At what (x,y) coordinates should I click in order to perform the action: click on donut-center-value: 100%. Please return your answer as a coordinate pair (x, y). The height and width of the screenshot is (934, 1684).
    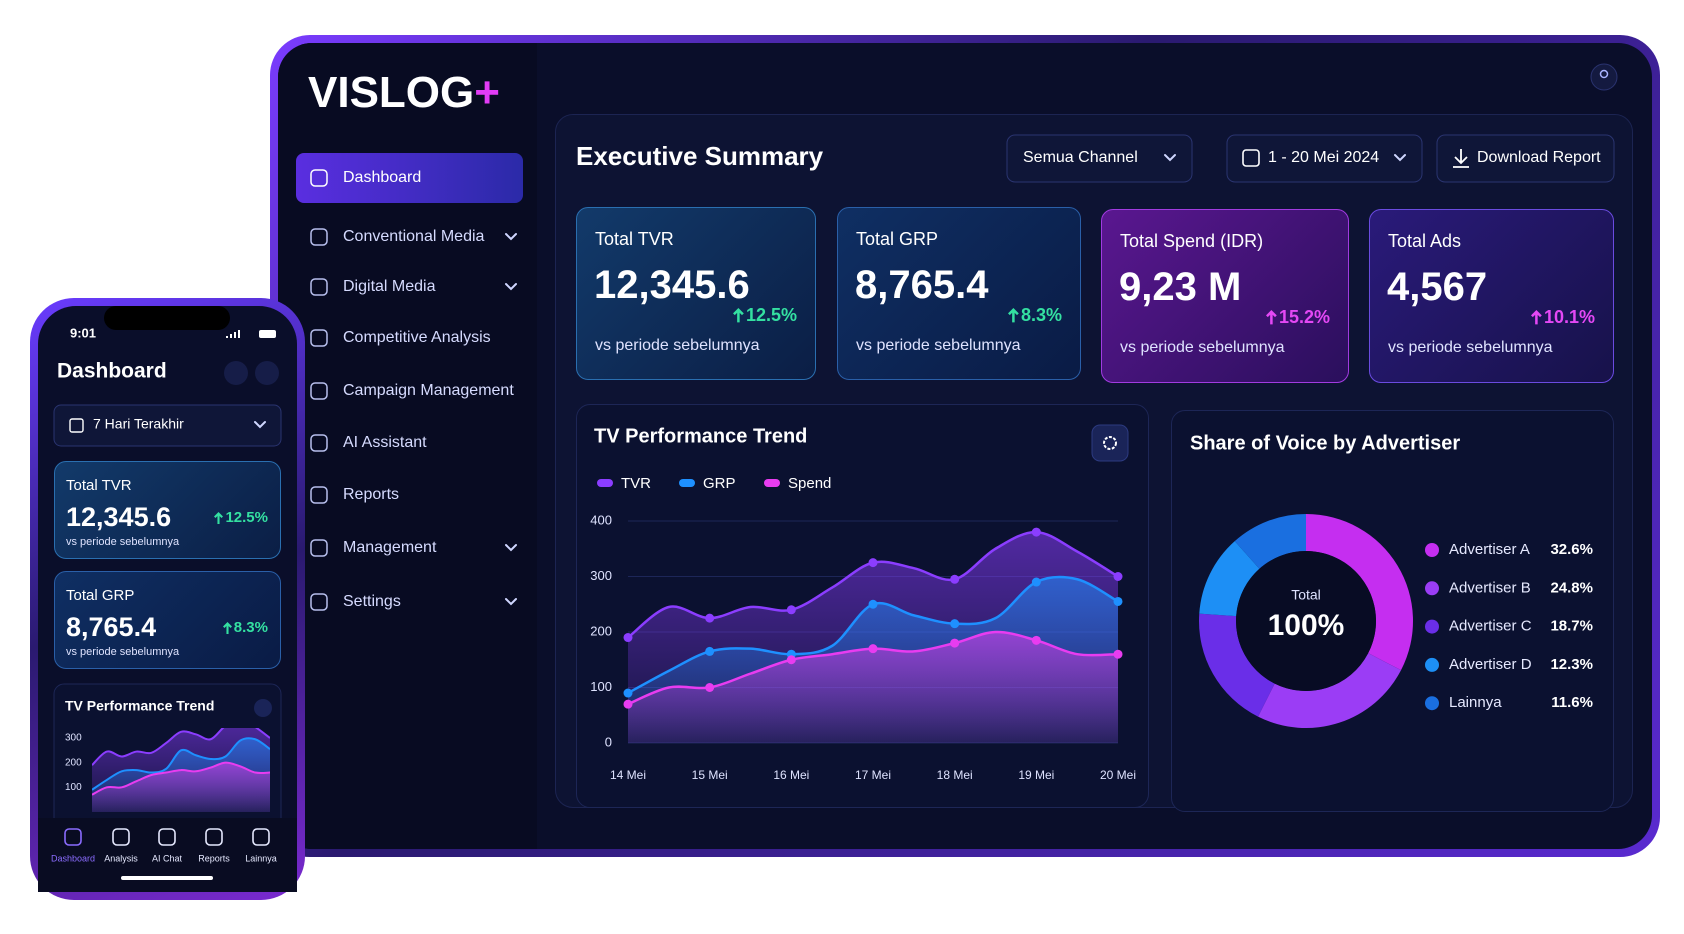
    Looking at the image, I should click on (1306, 625).